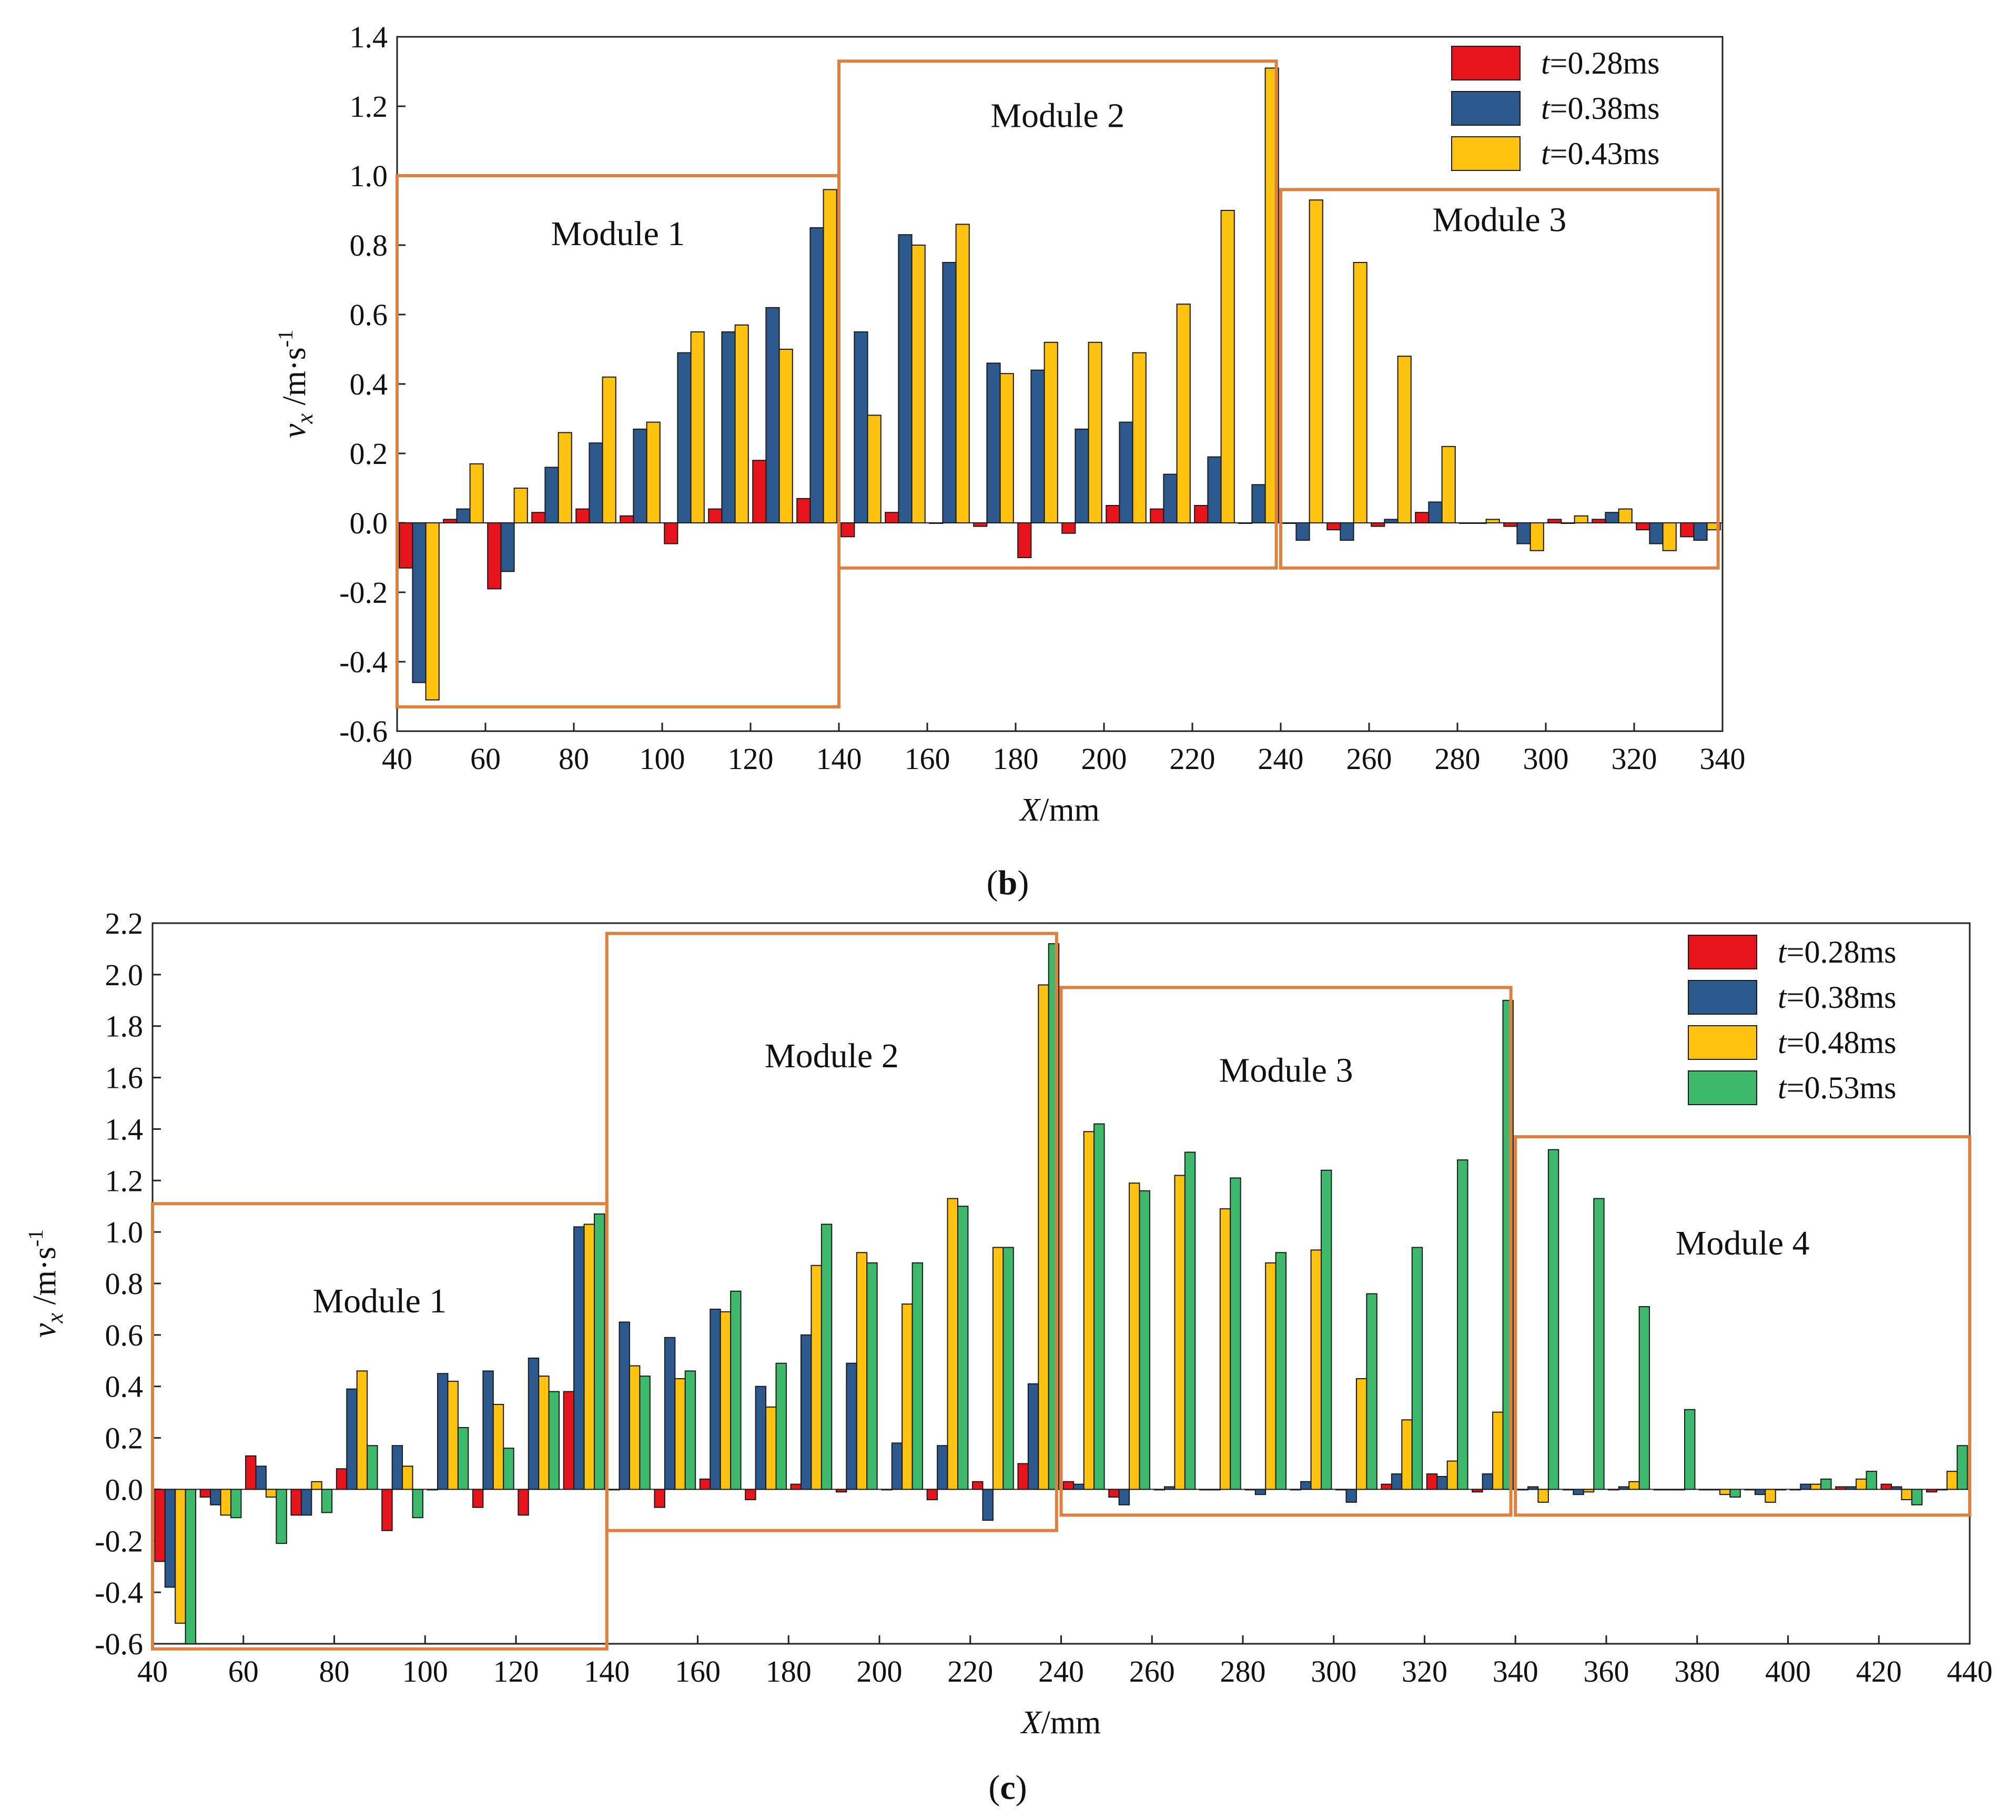  Describe the element at coordinates (119, 1592) in the screenshot. I see `y-tick-label: -0.4` at that location.